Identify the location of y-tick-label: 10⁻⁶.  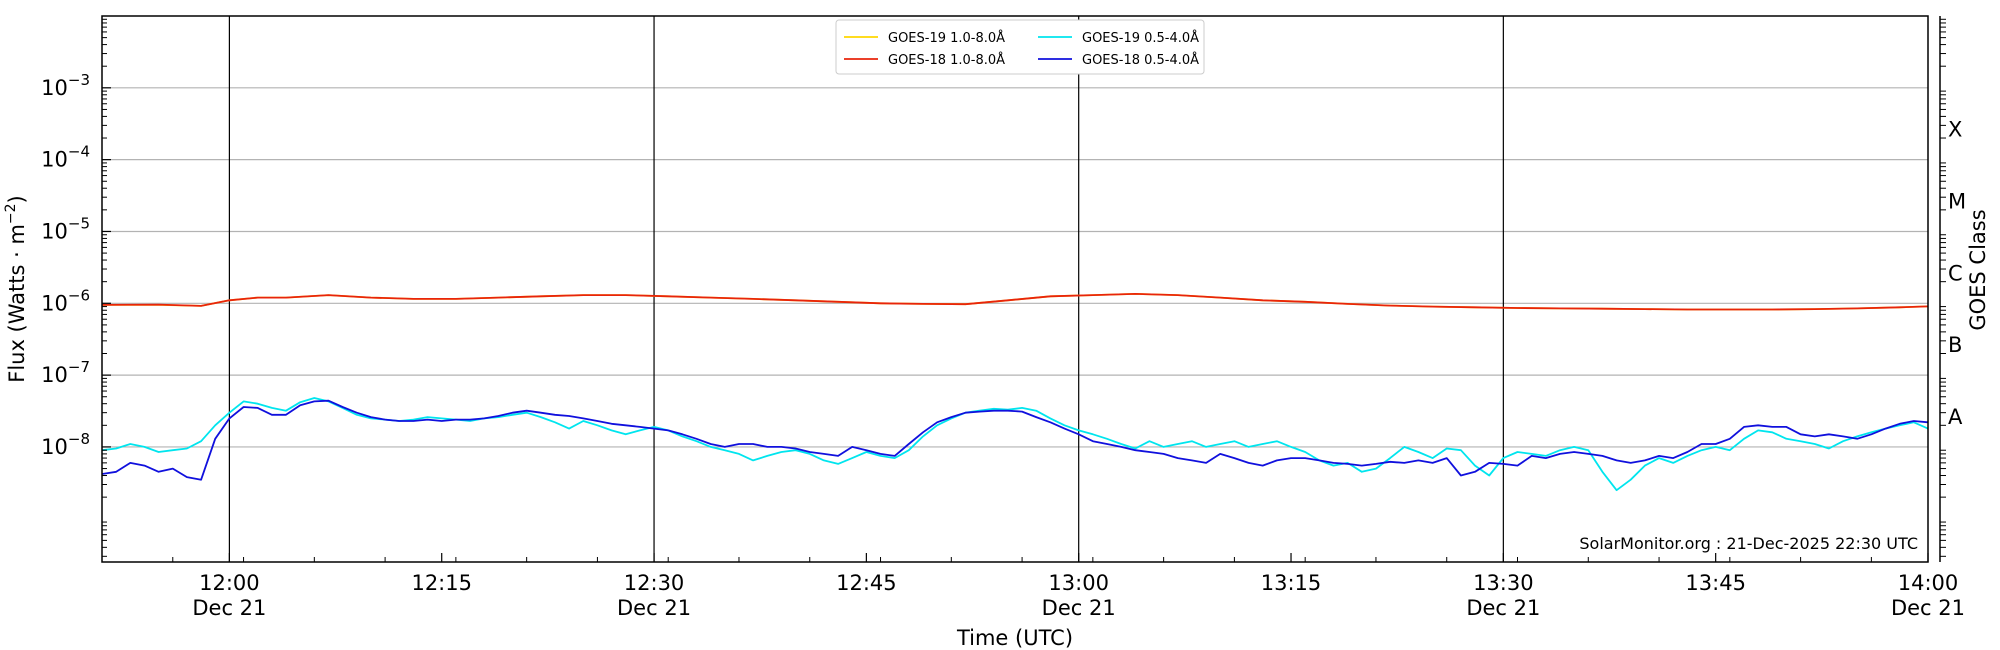
(65, 300).